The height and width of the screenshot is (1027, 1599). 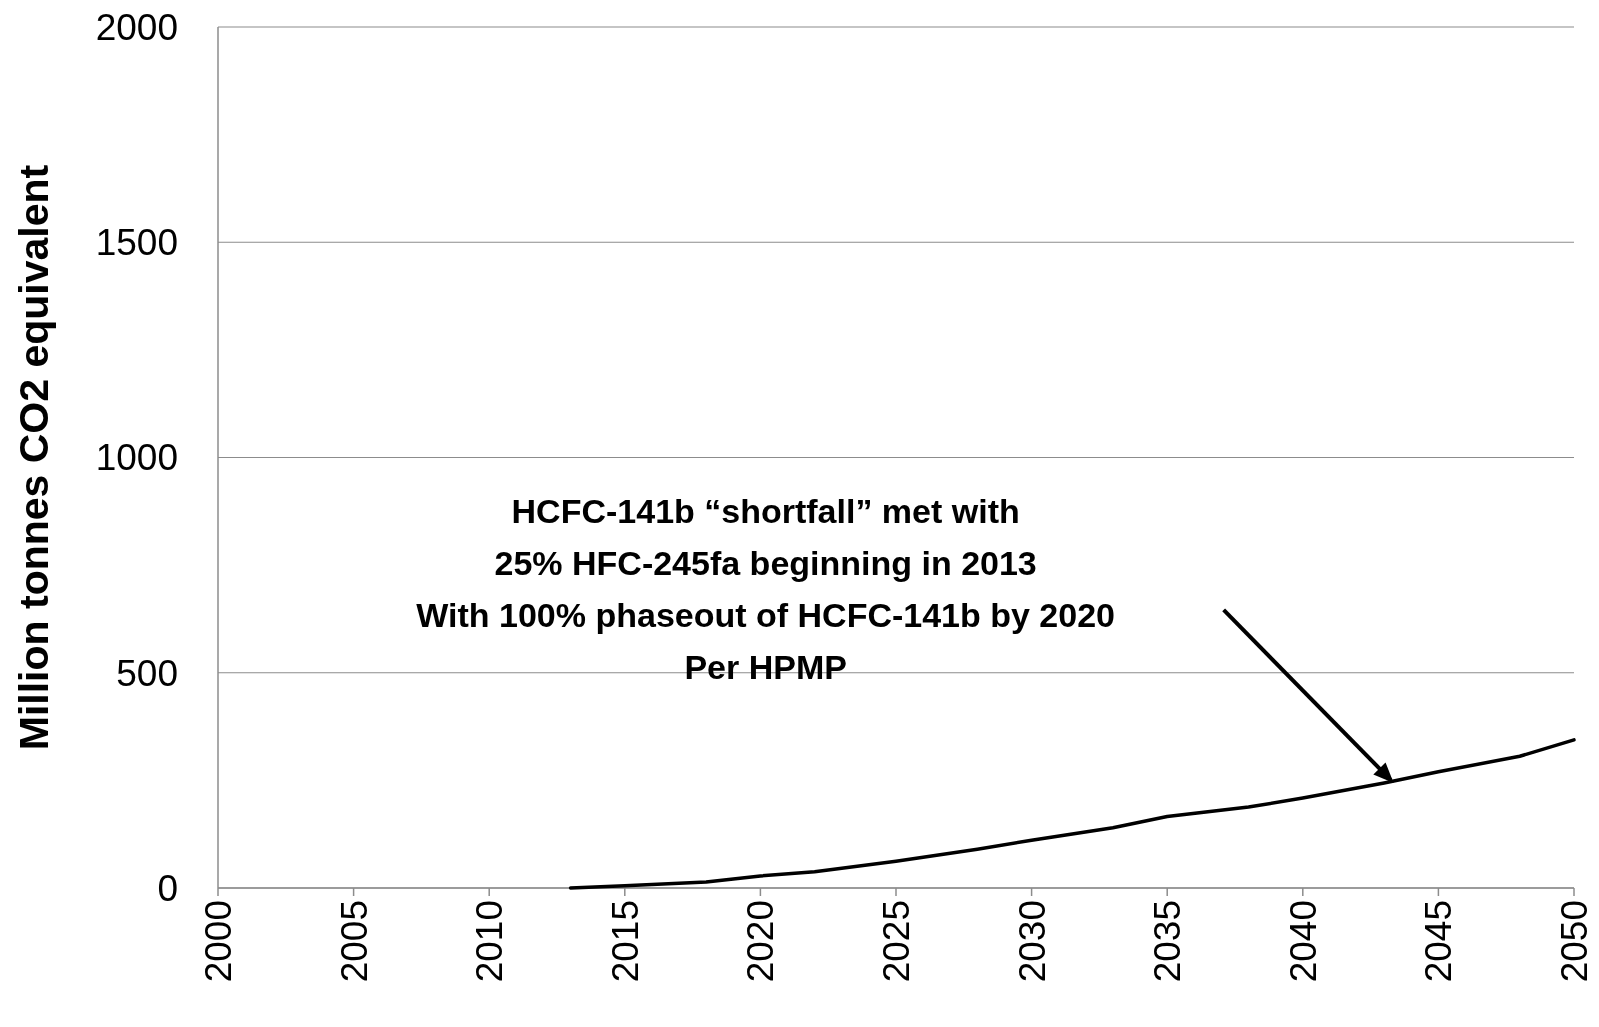 I want to click on x-tick-label: 2050, so click(x=1574, y=941).